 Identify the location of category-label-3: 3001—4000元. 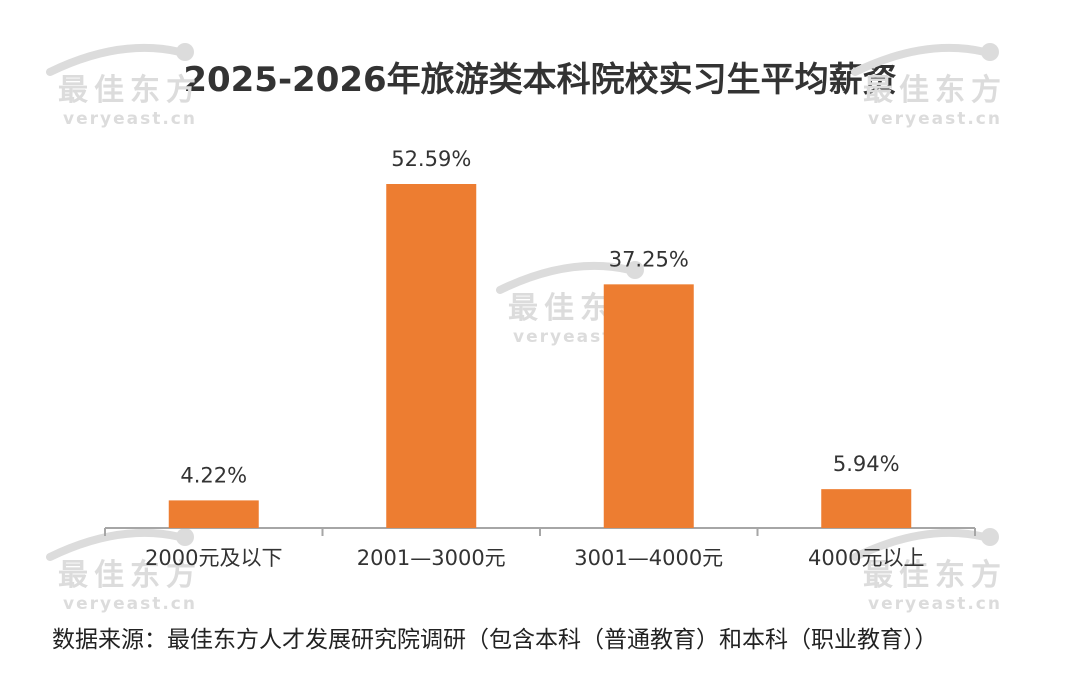
(648, 558).